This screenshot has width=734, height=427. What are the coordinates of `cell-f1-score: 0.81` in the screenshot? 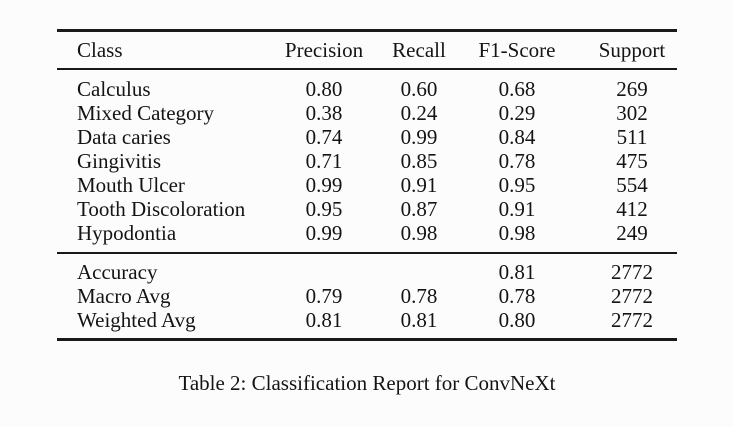 It's located at (517, 272).